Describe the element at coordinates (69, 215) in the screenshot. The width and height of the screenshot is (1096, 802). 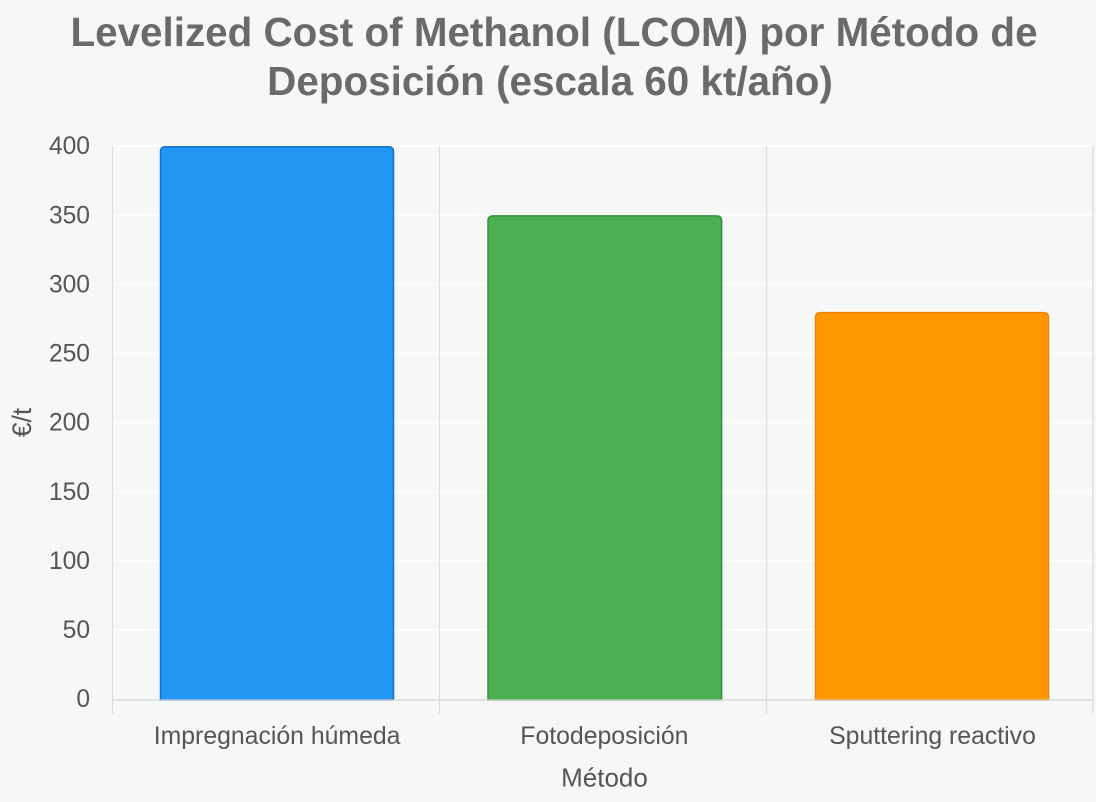
I see `svg-text: 350` at that location.